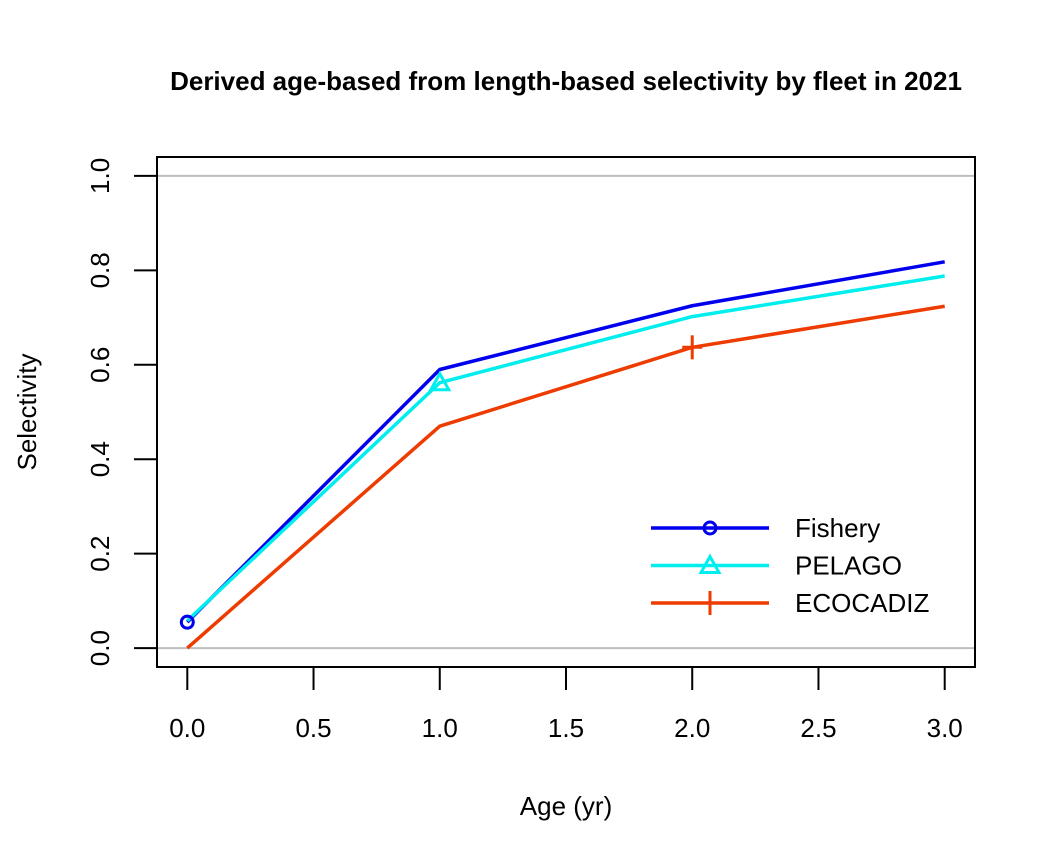  I want to click on y-tick-label: 0.2, so click(100, 554).